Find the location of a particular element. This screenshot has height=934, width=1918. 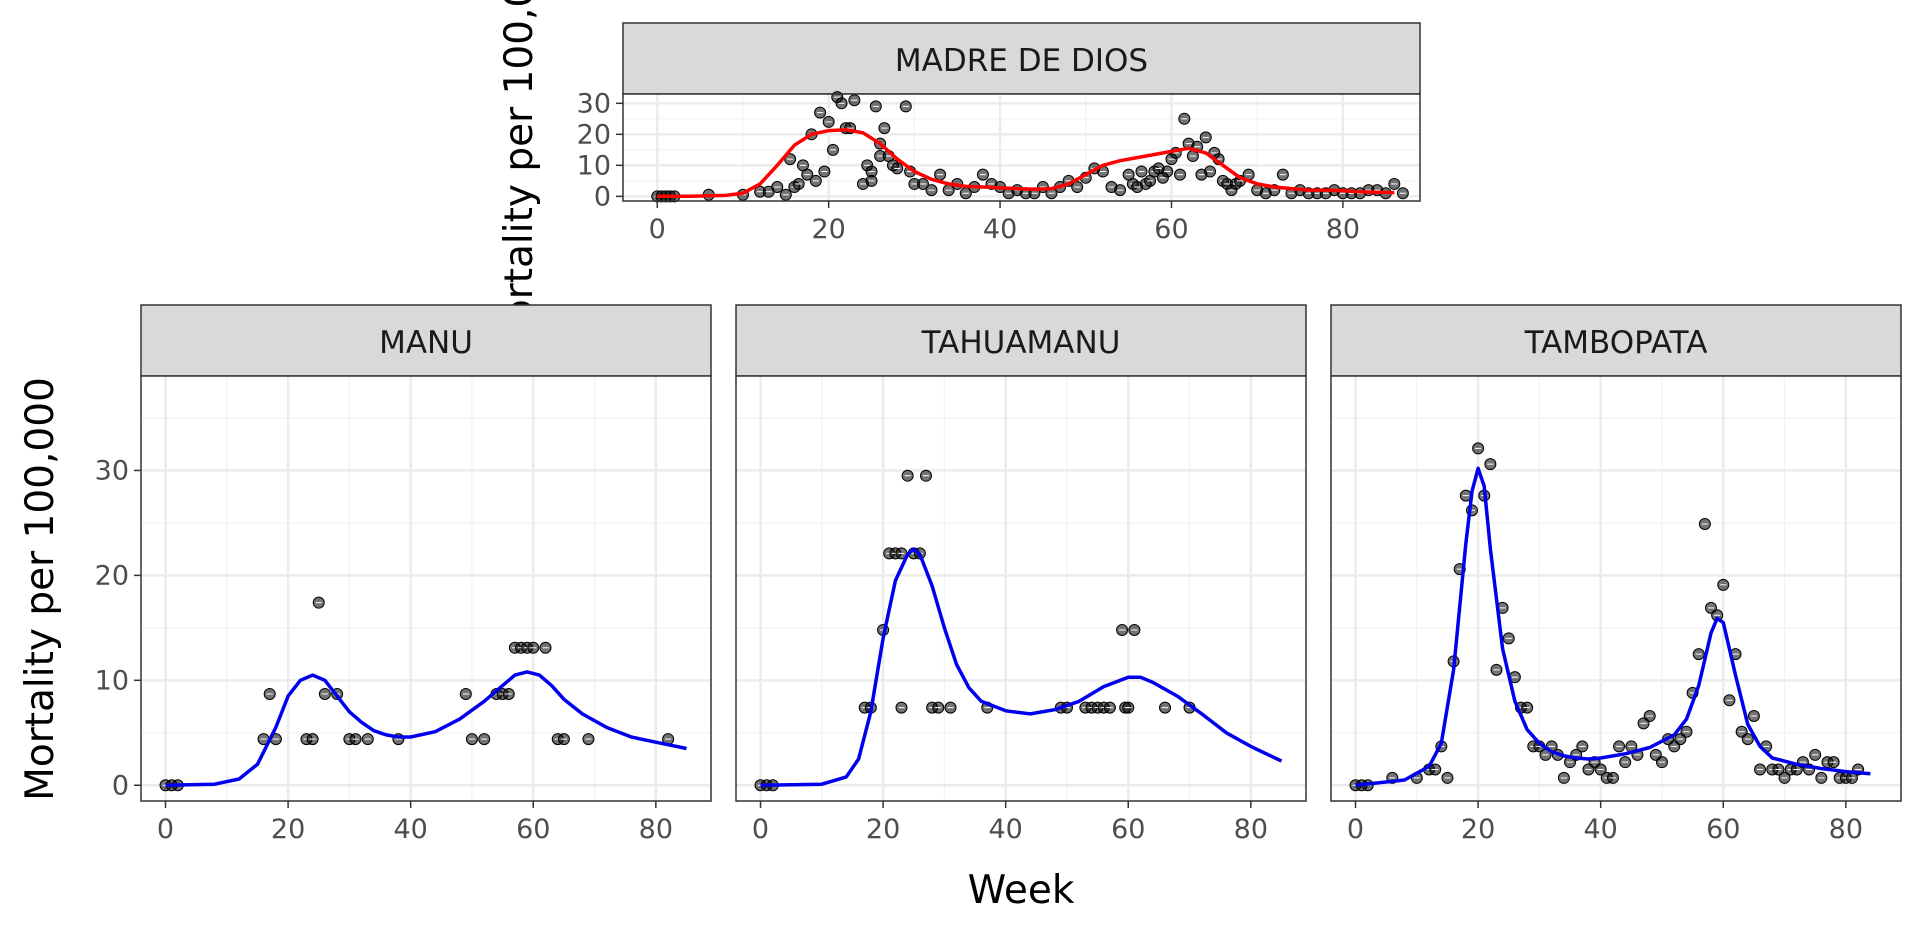

y-axis-title-top: Mortality per 100,000 is located at coordinates (519, 178).